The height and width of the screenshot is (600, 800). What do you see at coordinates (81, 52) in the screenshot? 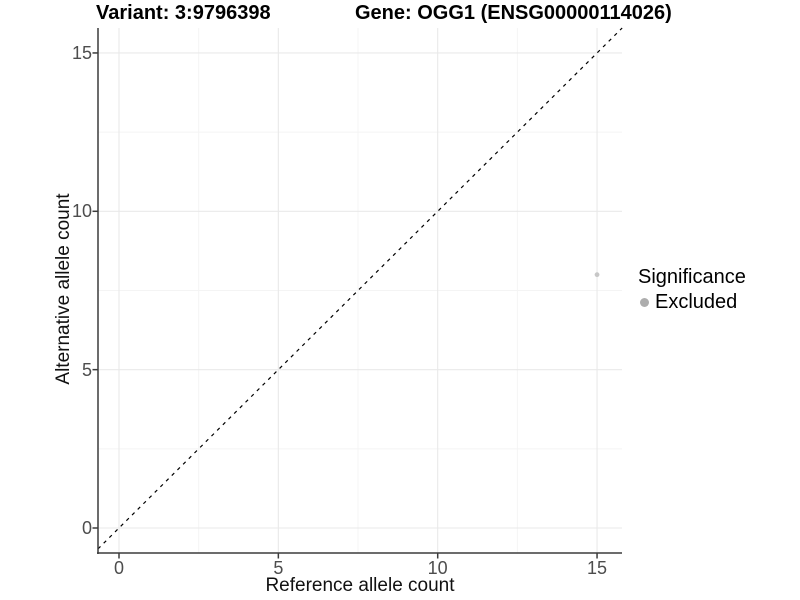
I see `y-tick-label: 15` at bounding box center [81, 52].